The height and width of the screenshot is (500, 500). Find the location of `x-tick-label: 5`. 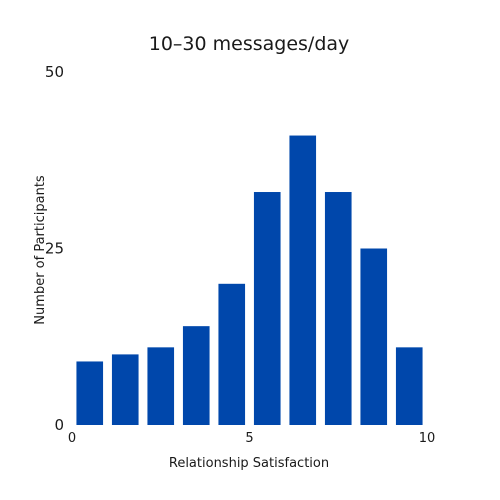

x-tick-label: 5 is located at coordinates (249, 438).